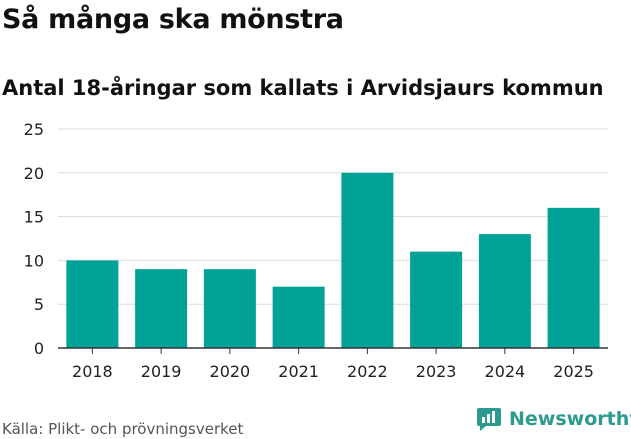  What do you see at coordinates (504, 291) in the screenshot?
I see `bar-2024` at bounding box center [504, 291].